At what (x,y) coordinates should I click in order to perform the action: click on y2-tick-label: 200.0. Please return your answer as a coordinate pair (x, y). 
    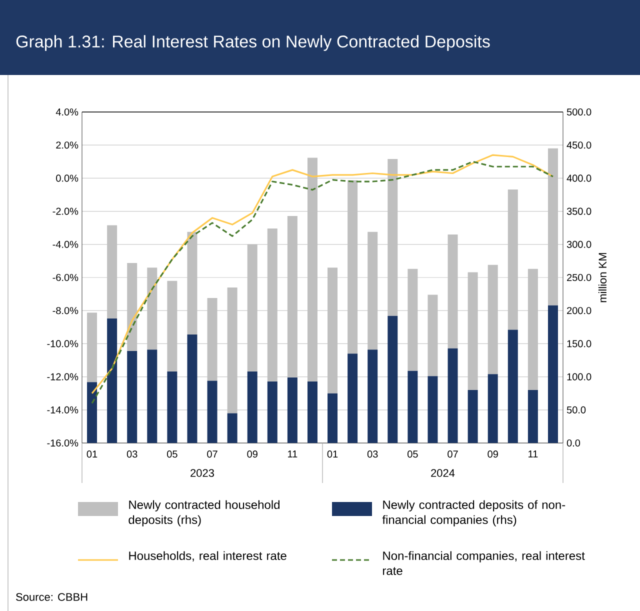
    Looking at the image, I should click on (579, 310).